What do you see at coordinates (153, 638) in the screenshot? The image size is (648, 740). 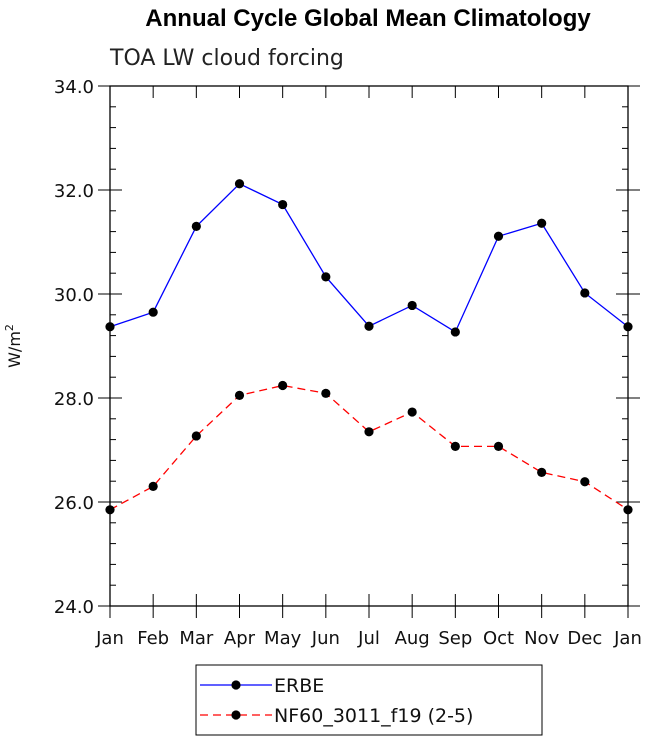 I see `x-tick-label: Feb` at bounding box center [153, 638].